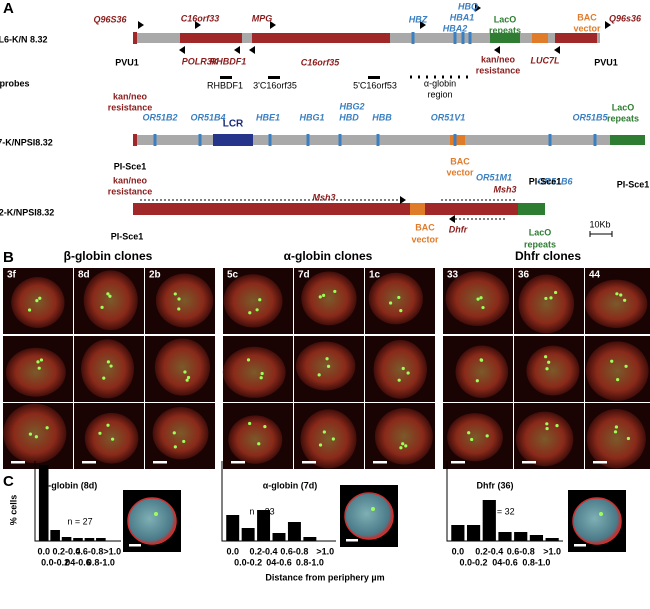  What do you see at coordinates (225, 85) in the screenshot?
I see `label: RHBDF1` at bounding box center [225, 85].